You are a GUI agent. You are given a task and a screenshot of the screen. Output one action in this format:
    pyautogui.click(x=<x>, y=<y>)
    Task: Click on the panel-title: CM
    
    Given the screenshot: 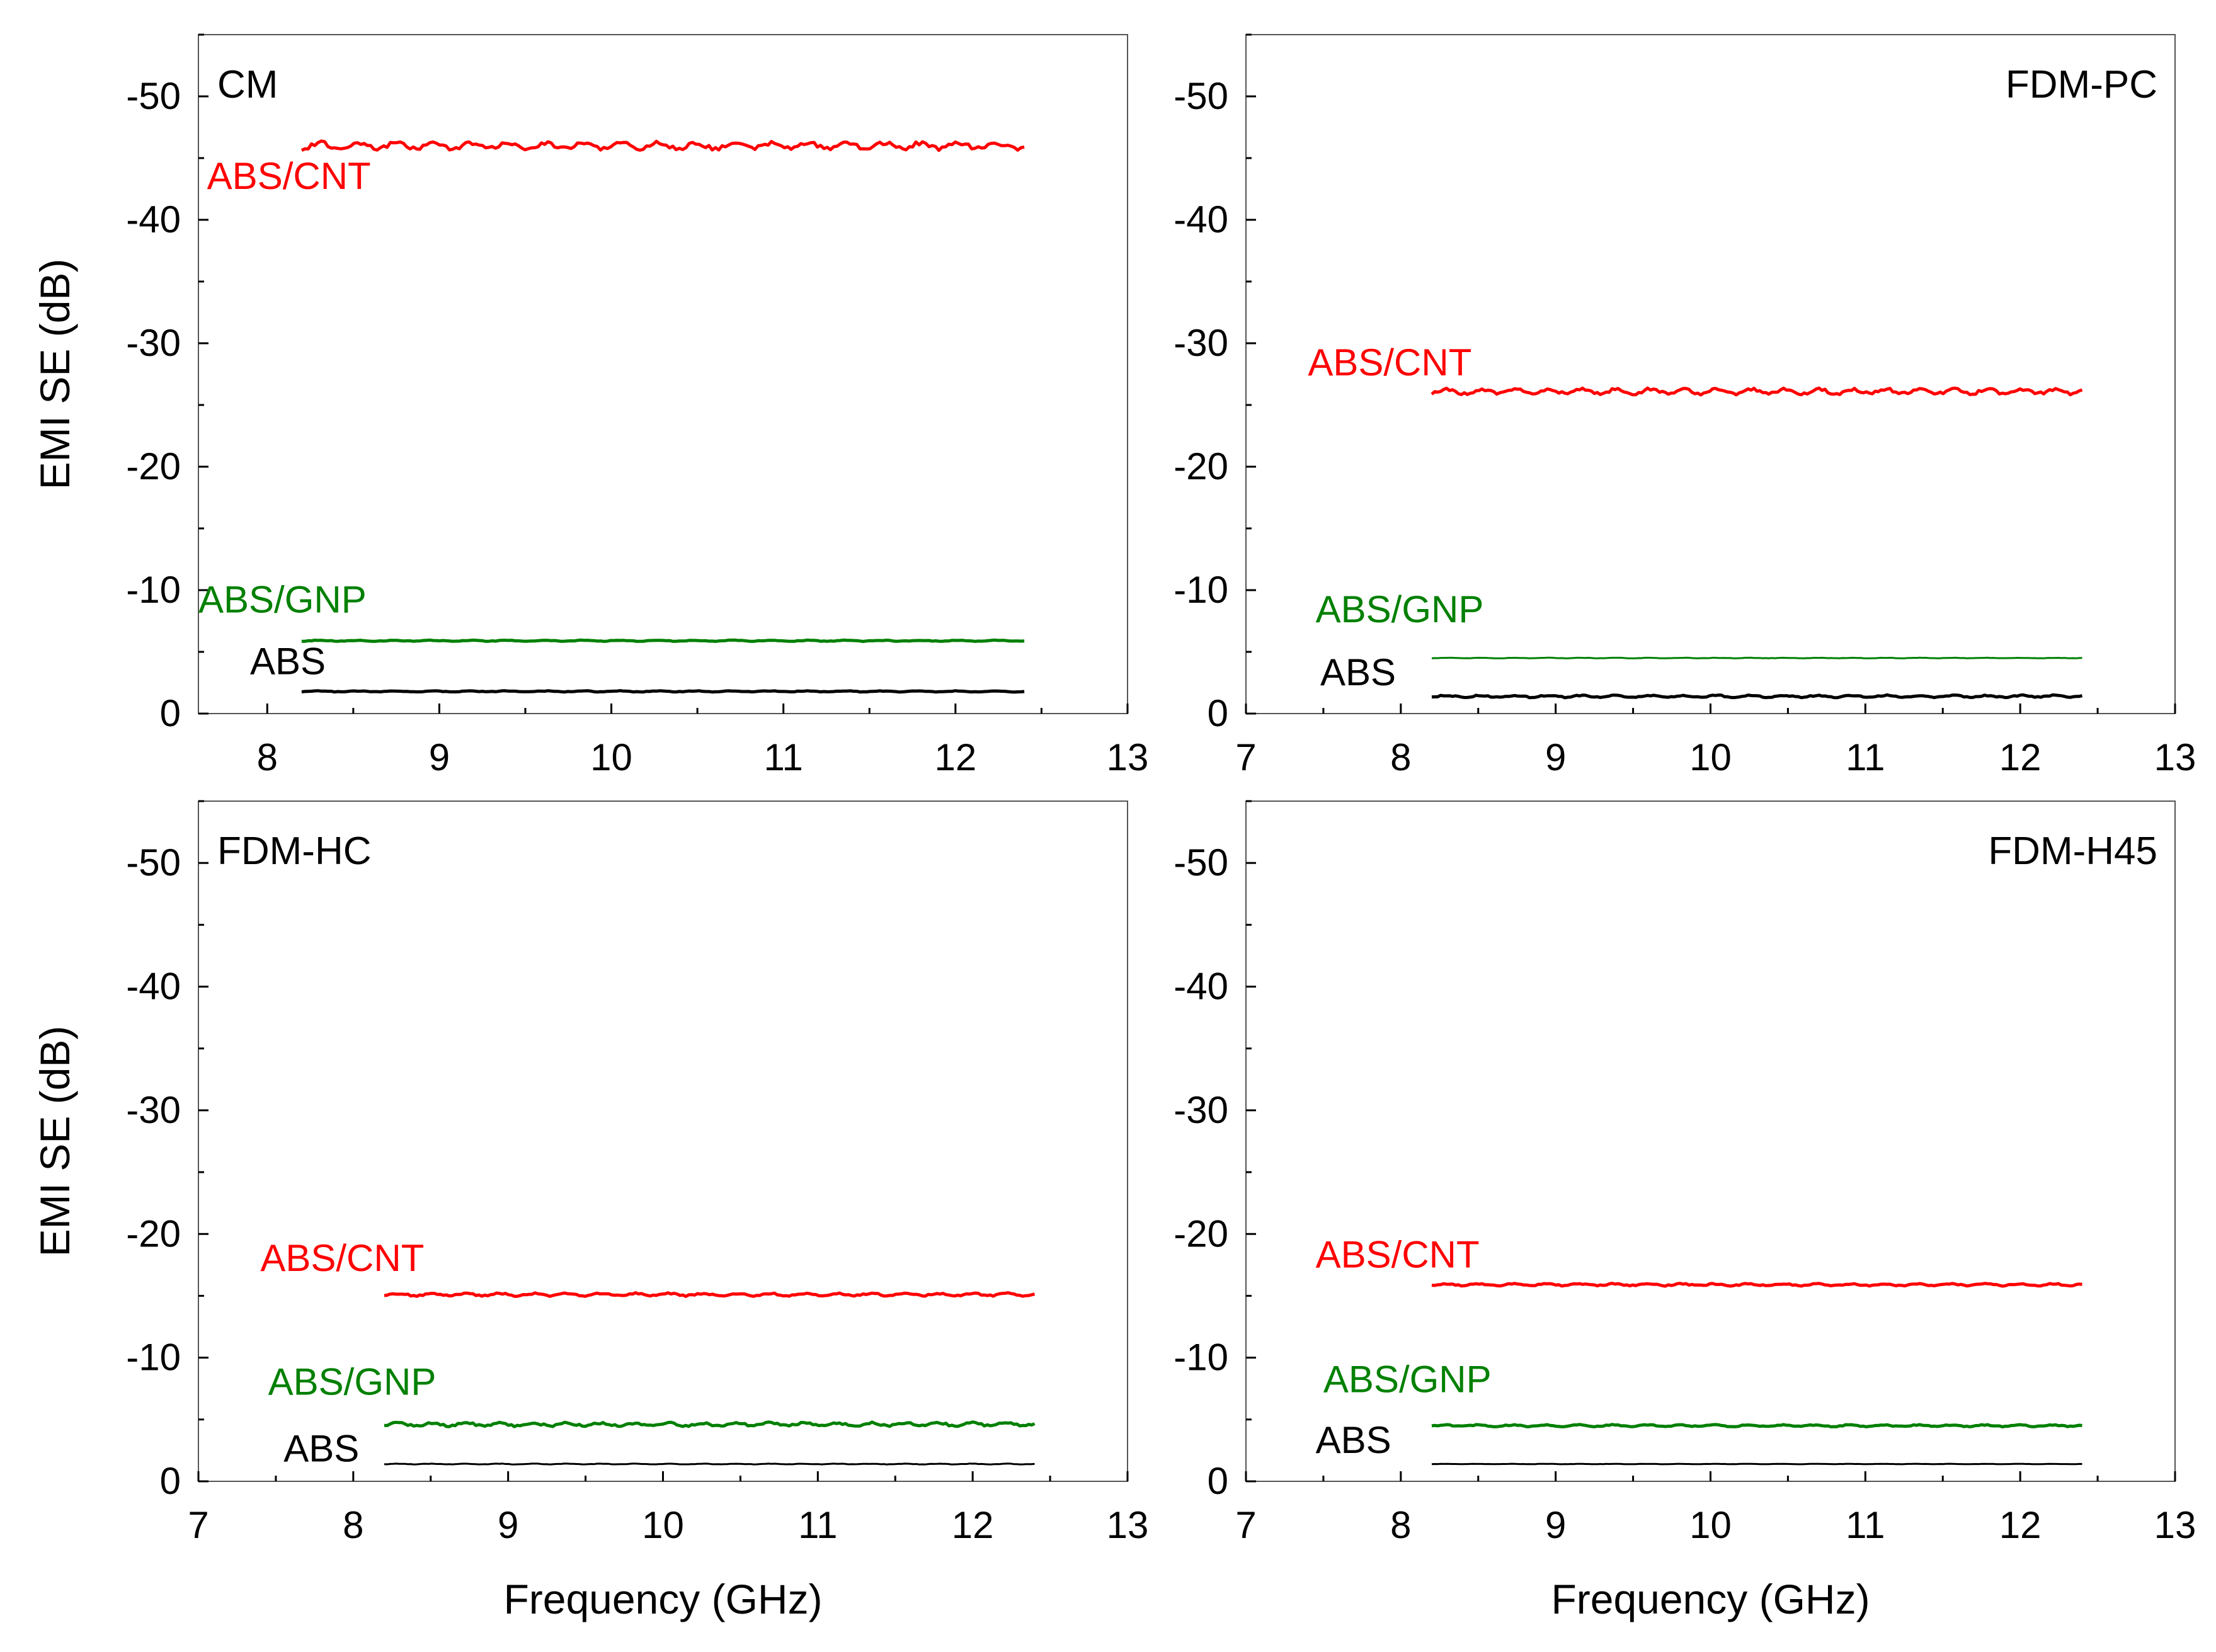 What is the action you would take?
    pyautogui.click(x=247, y=85)
    